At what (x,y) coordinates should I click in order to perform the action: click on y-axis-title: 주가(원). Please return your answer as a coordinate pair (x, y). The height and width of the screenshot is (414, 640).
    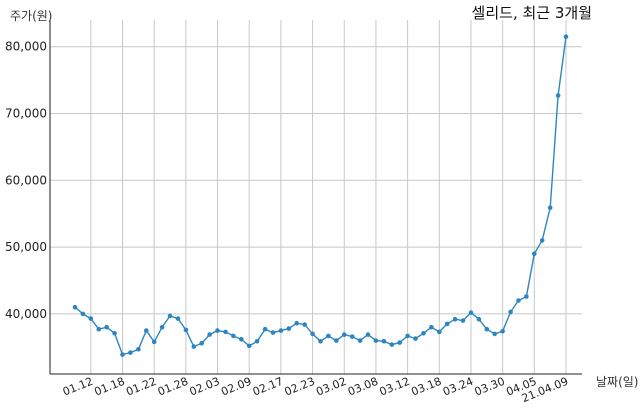
    Looking at the image, I should click on (31, 16).